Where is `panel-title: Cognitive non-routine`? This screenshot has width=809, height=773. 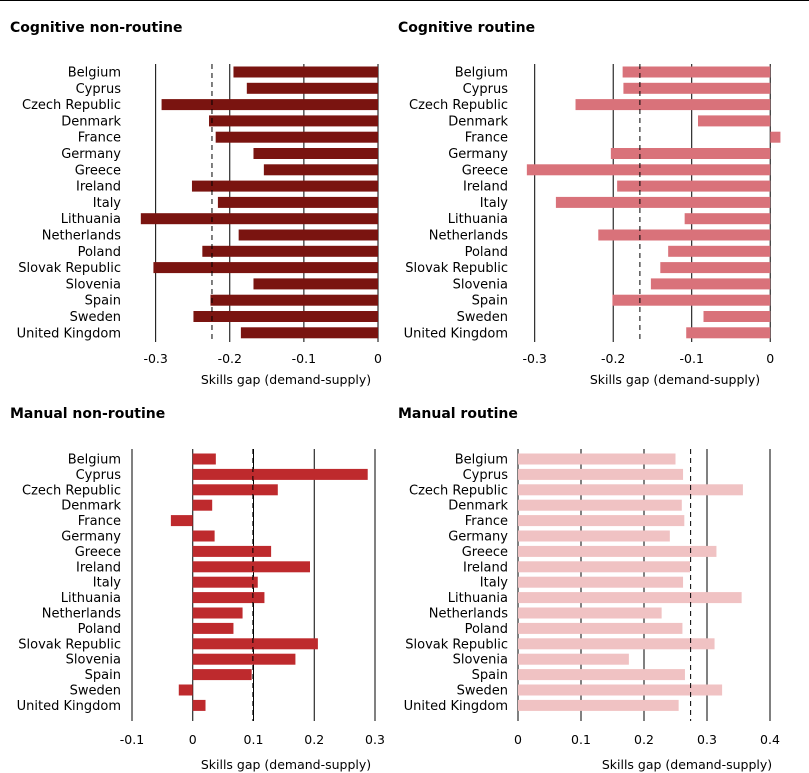
panel-title: Cognitive non-routine is located at coordinates (96, 28).